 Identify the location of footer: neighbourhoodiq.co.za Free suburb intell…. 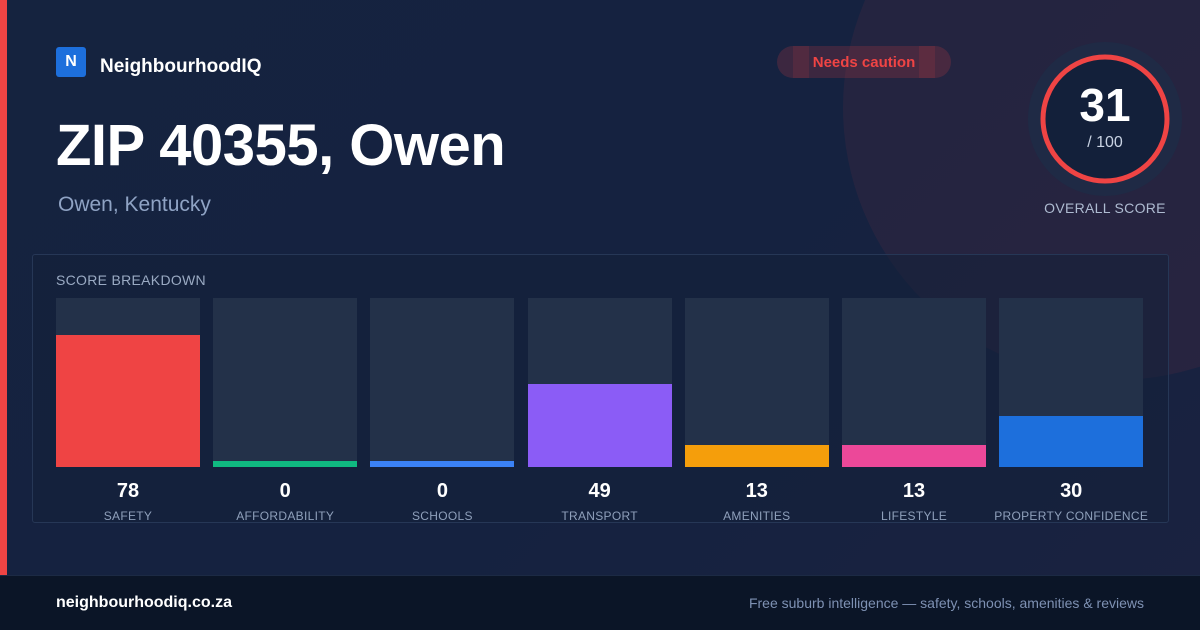
(600, 602).